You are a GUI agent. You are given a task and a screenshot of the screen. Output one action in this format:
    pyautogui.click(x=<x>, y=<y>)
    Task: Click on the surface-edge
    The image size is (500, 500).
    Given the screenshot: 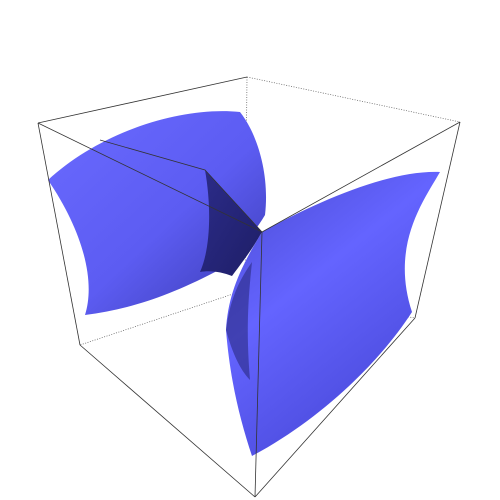 What is the action you would take?
    pyautogui.click(x=181, y=186)
    